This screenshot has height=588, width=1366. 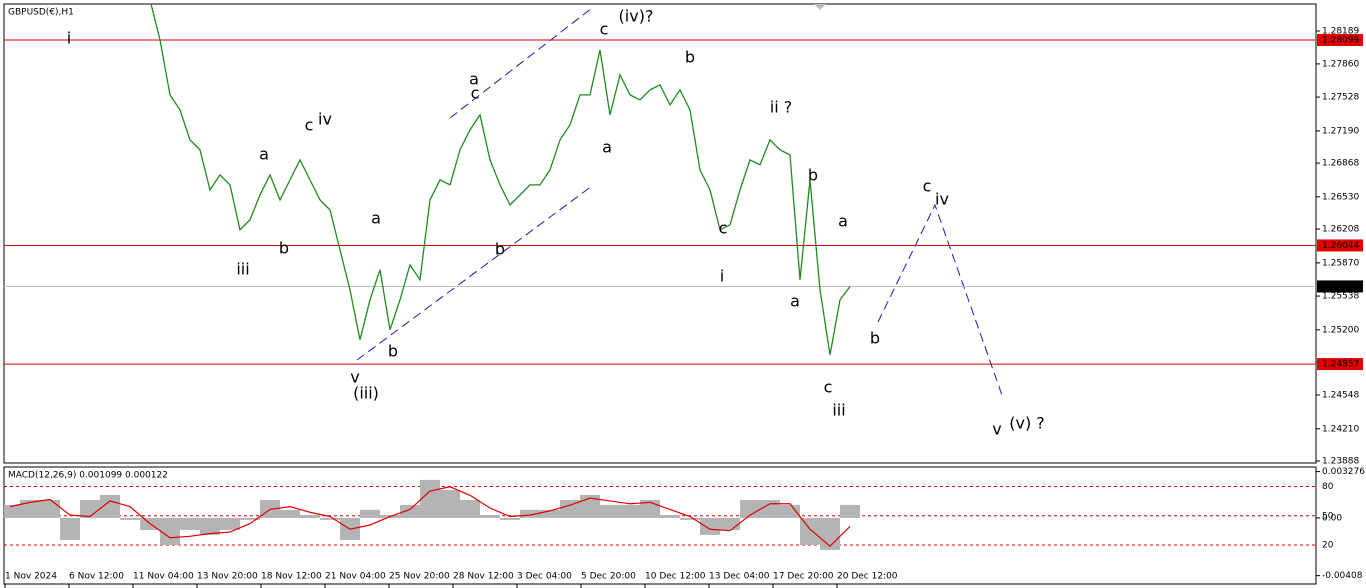 I want to click on y-tick-label: 1.27860, so click(x=1340, y=64).